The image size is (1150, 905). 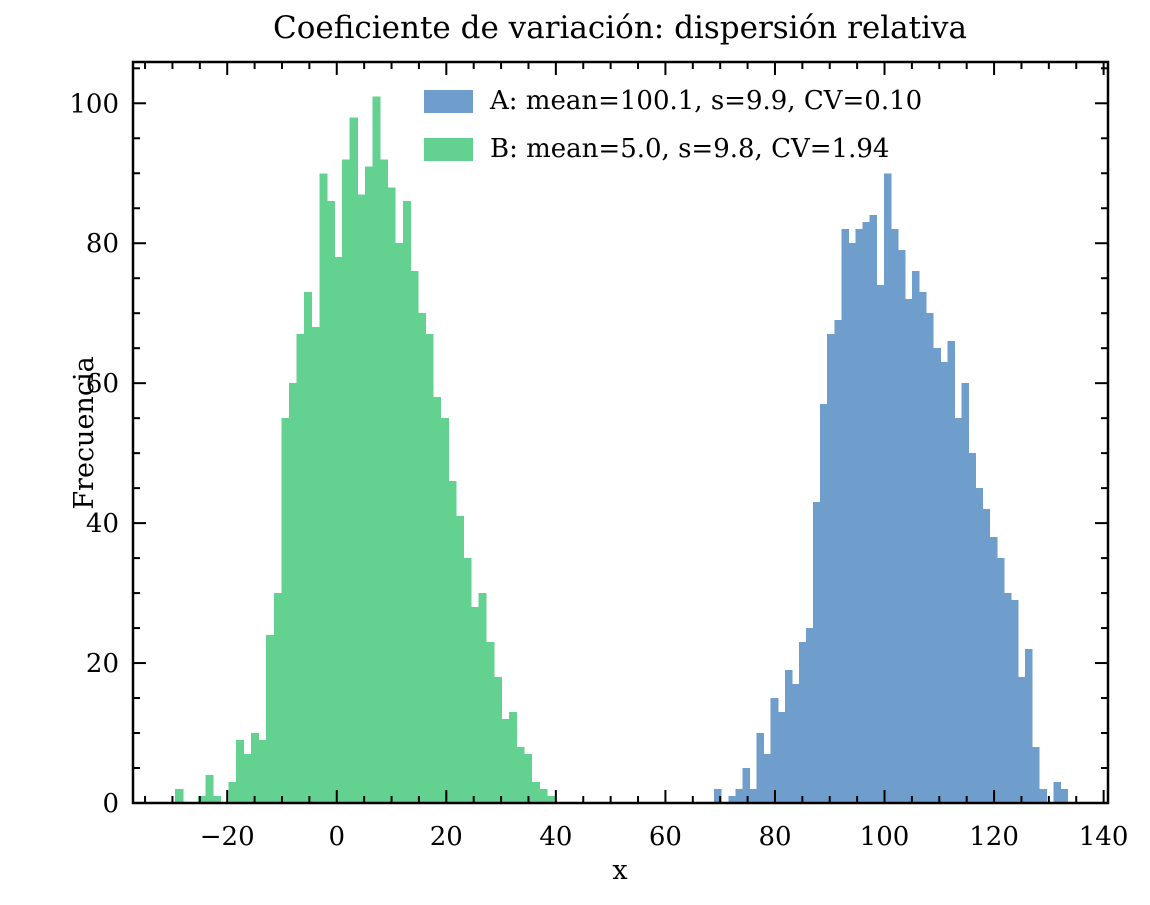 What do you see at coordinates (110, 804) in the screenshot?
I see `y-tick-label: 0` at bounding box center [110, 804].